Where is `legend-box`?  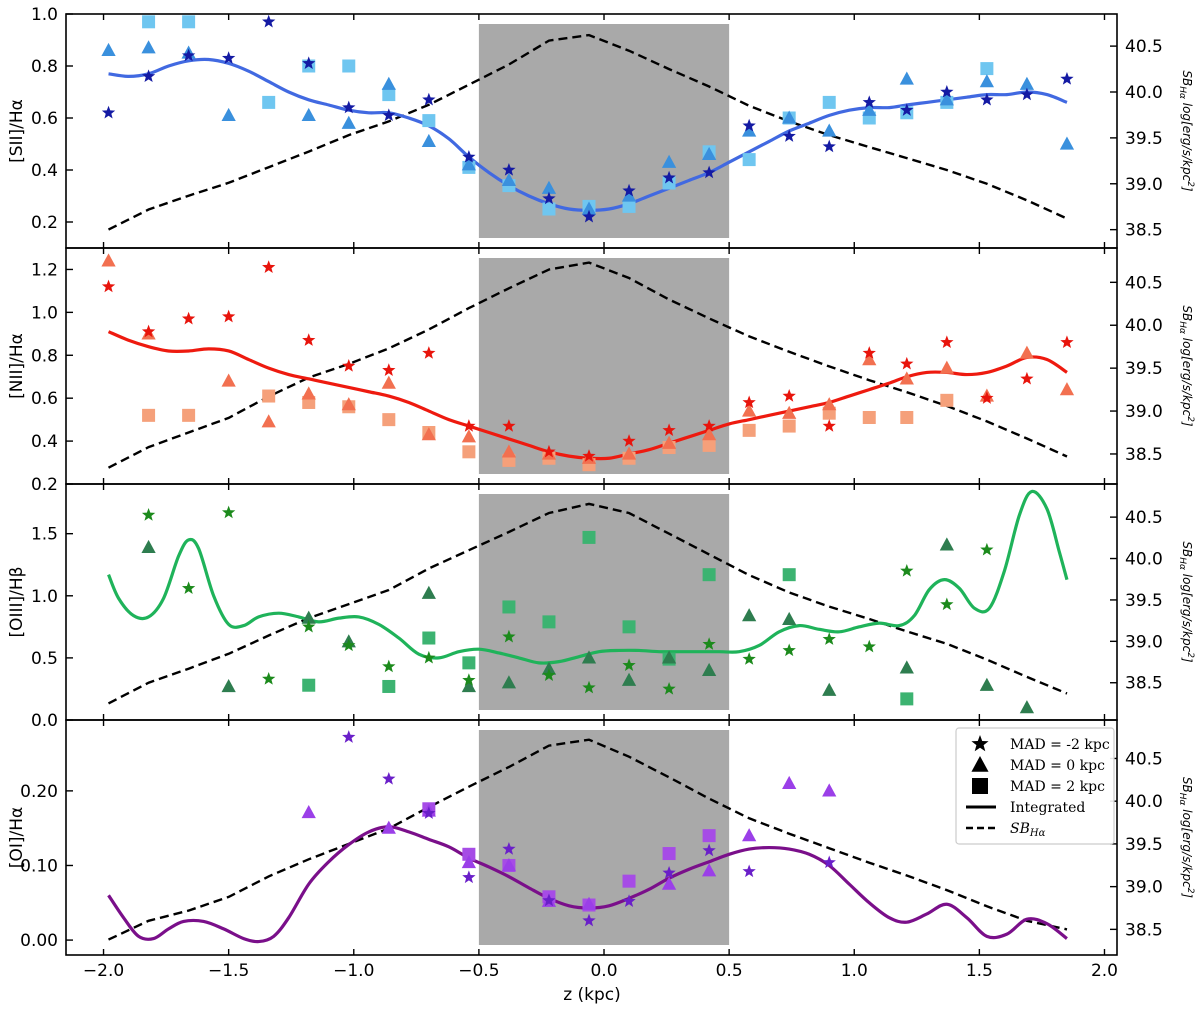
legend-box is located at coordinates (1035, 786).